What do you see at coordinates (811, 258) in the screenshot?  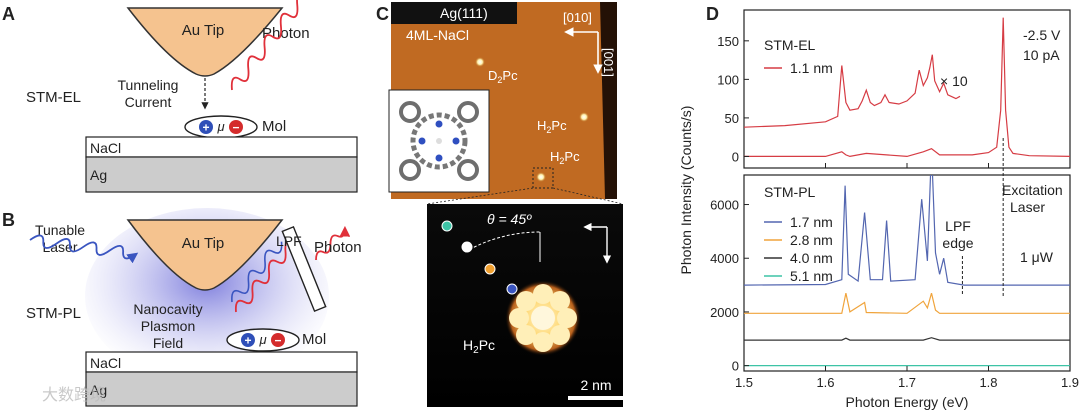 I see `legend-pl-label-2: 4.0 nm` at bounding box center [811, 258].